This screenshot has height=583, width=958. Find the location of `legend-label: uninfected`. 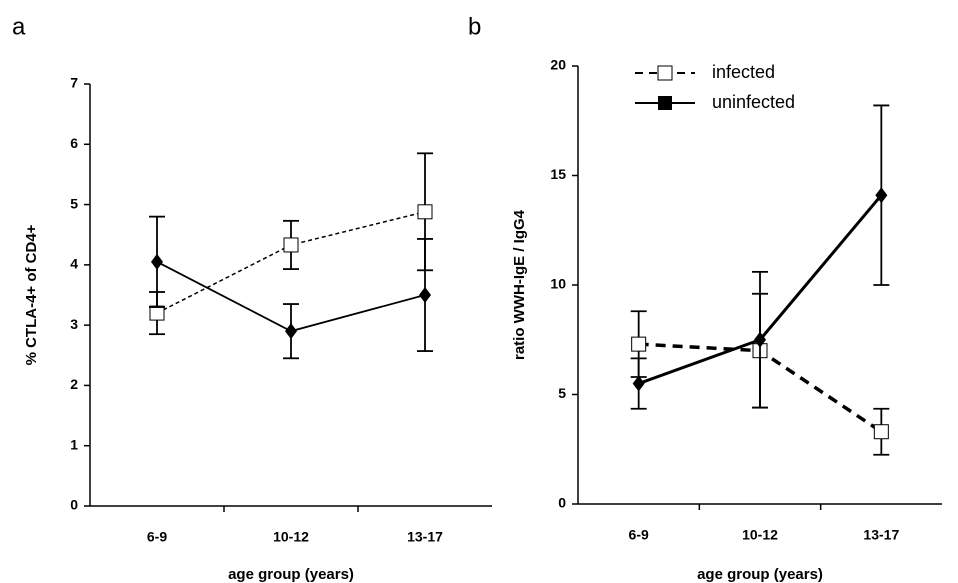

legend-label: uninfected is located at coordinates (753, 102).